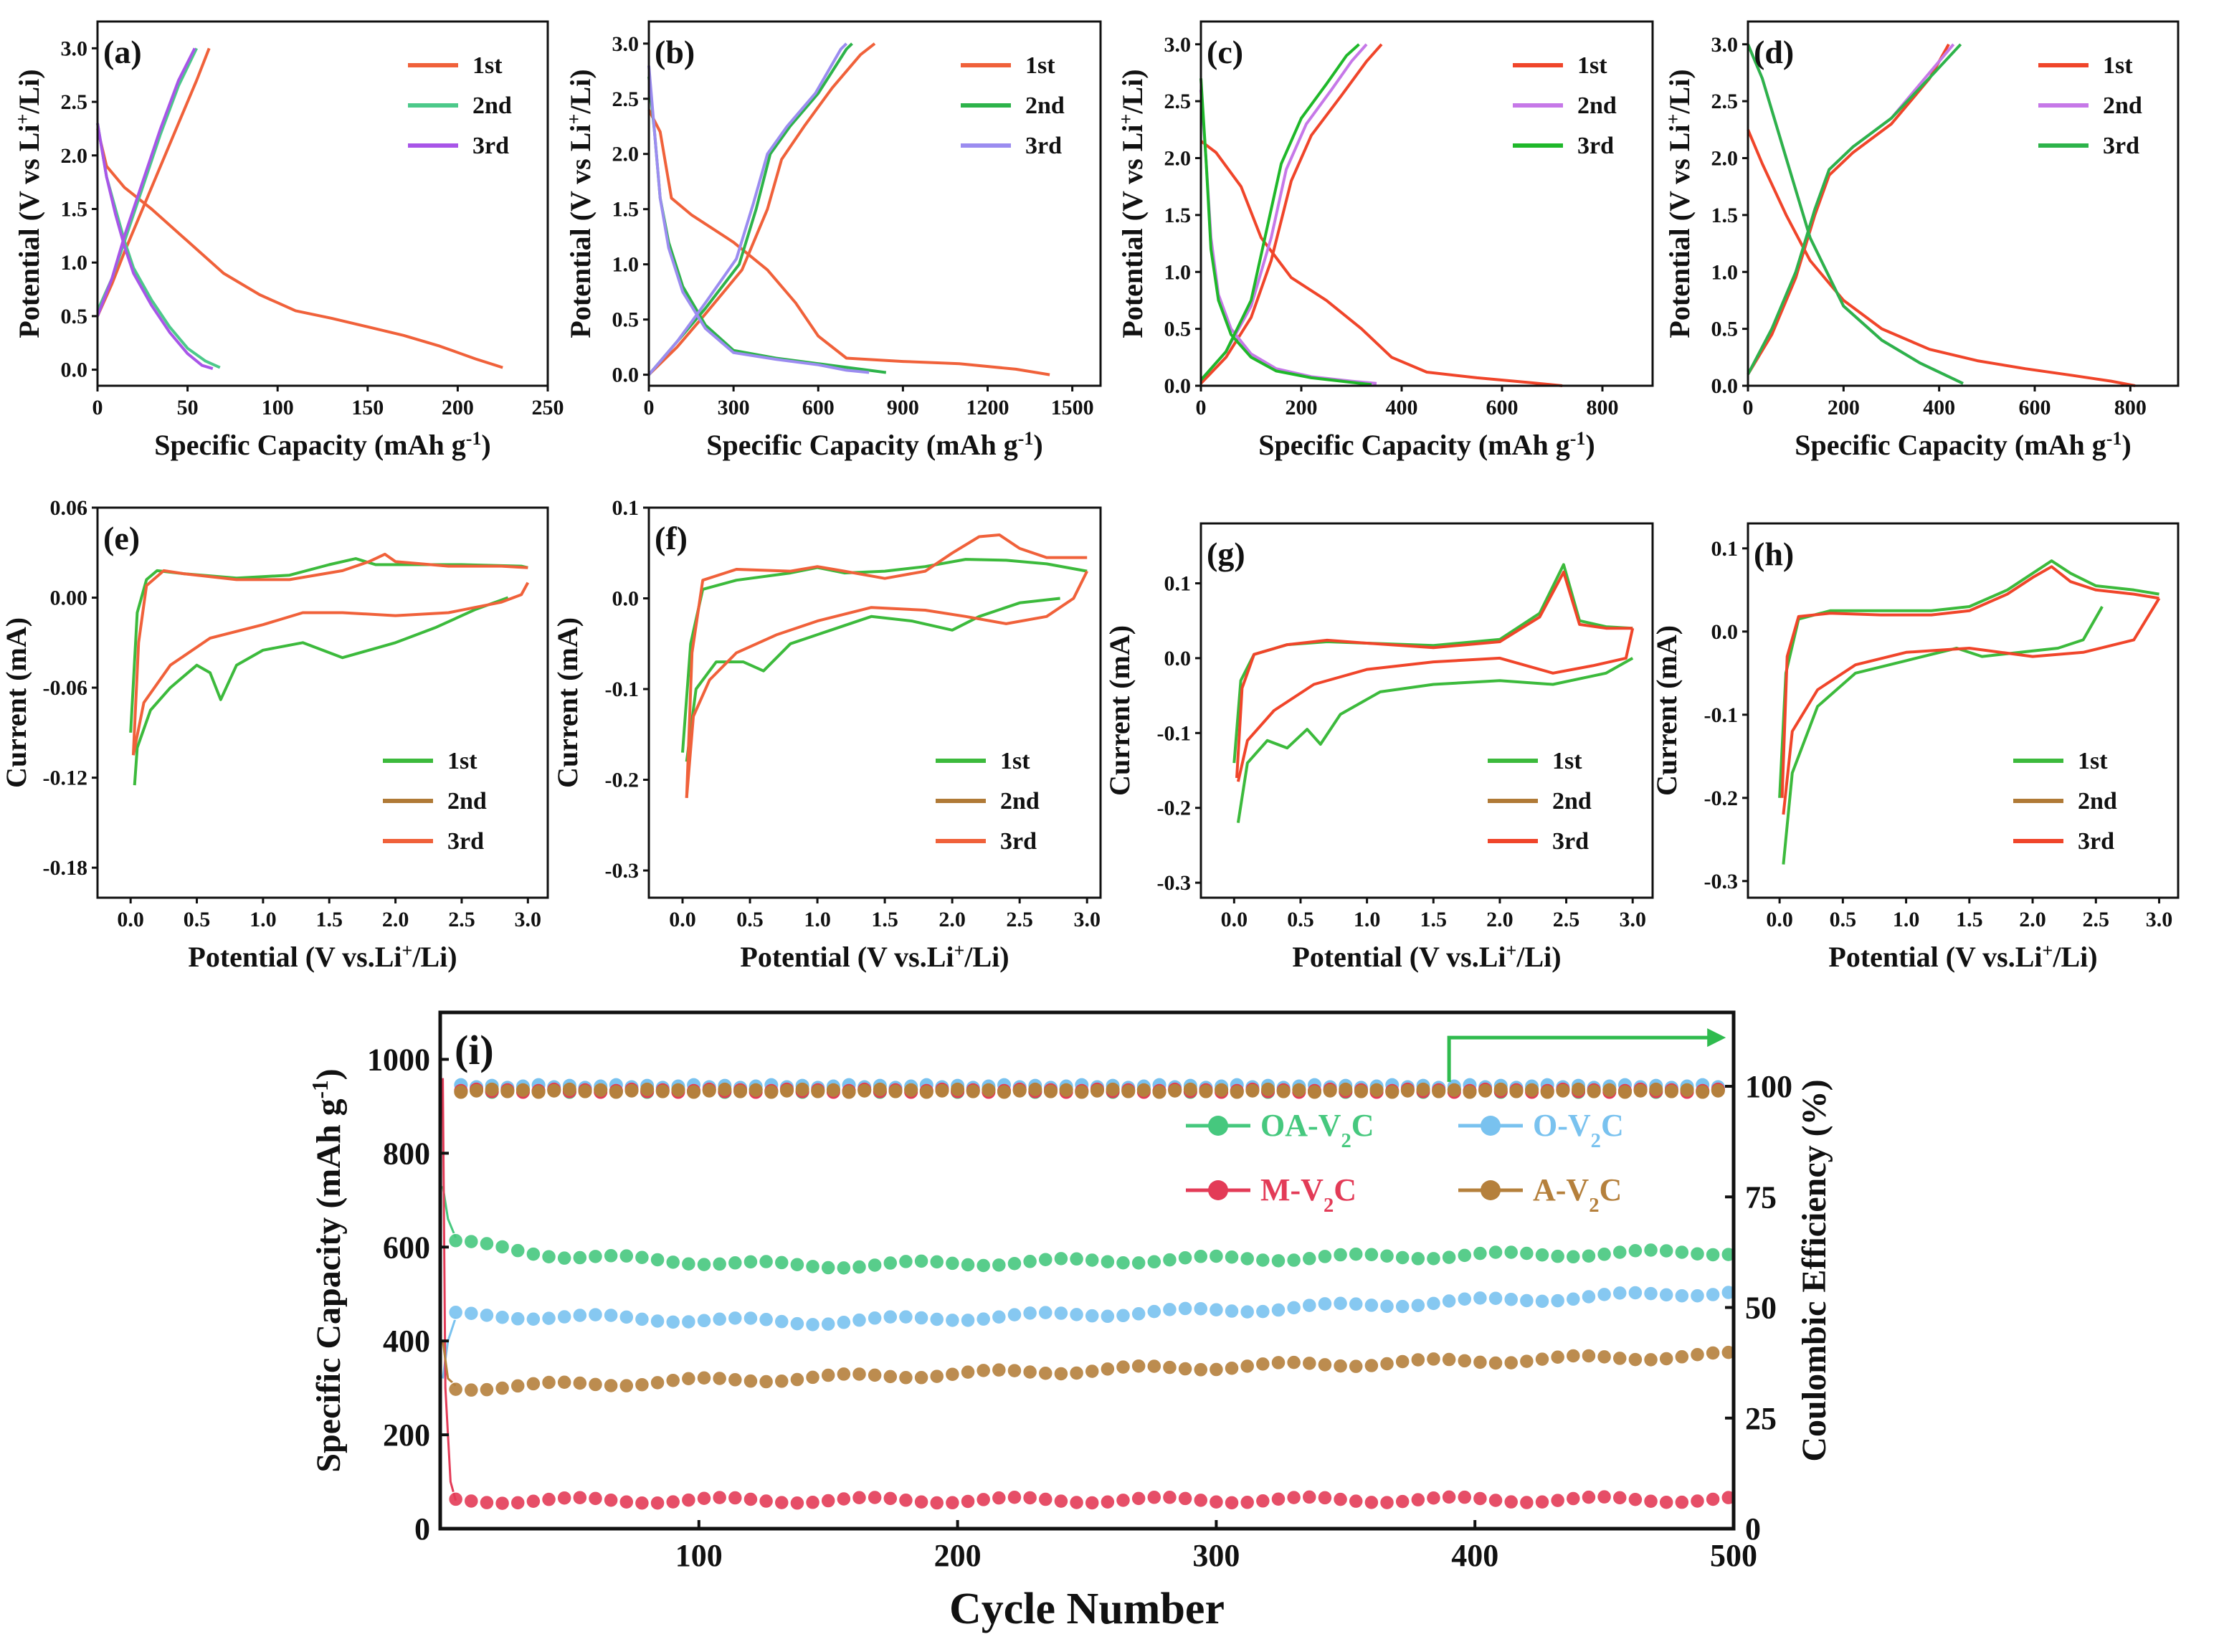  What do you see at coordinates (675, 52) in the screenshot?
I see `panel-label: (b)` at bounding box center [675, 52].